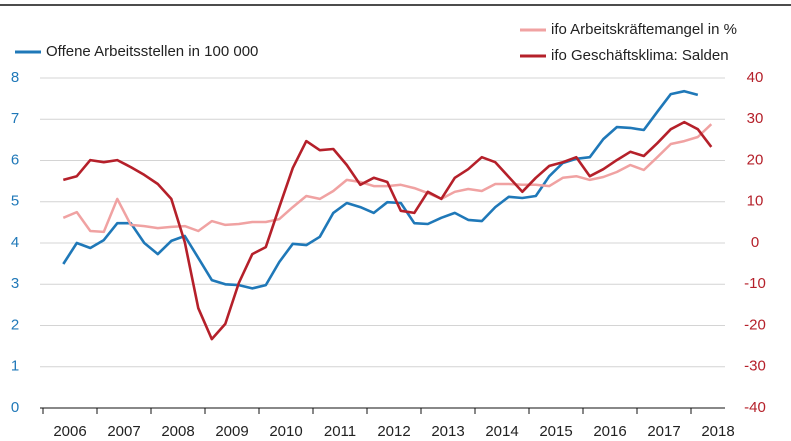  Describe the element at coordinates (755, 159) in the screenshot. I see `y2-tick-label: 20` at that location.